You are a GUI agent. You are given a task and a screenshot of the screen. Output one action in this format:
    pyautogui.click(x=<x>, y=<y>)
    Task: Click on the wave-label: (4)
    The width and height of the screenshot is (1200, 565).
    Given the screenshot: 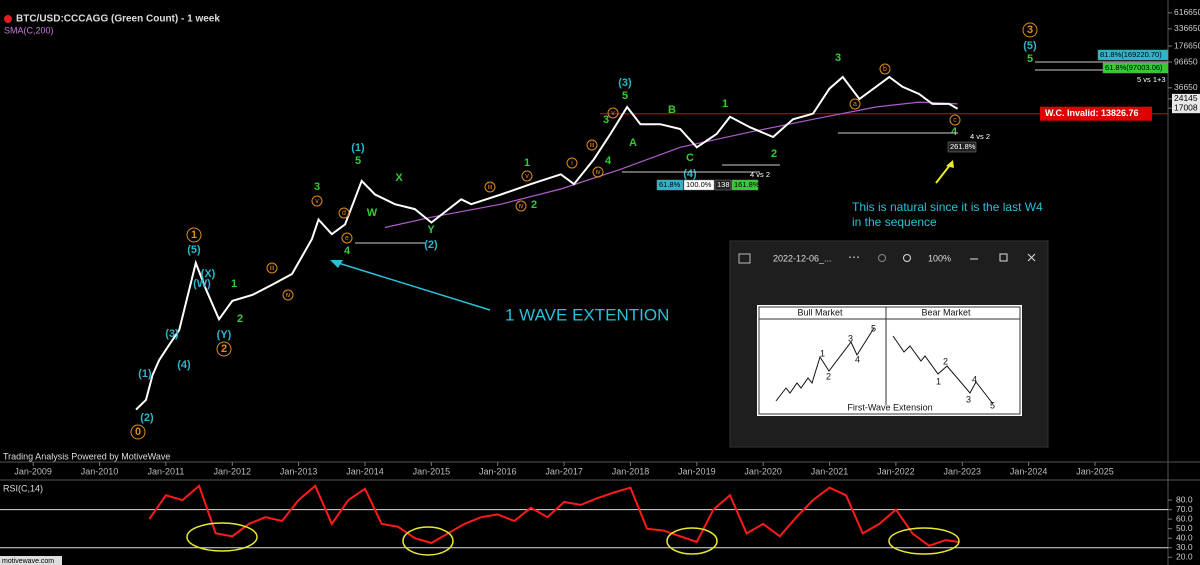 What is the action you would take?
    pyautogui.click(x=184, y=365)
    